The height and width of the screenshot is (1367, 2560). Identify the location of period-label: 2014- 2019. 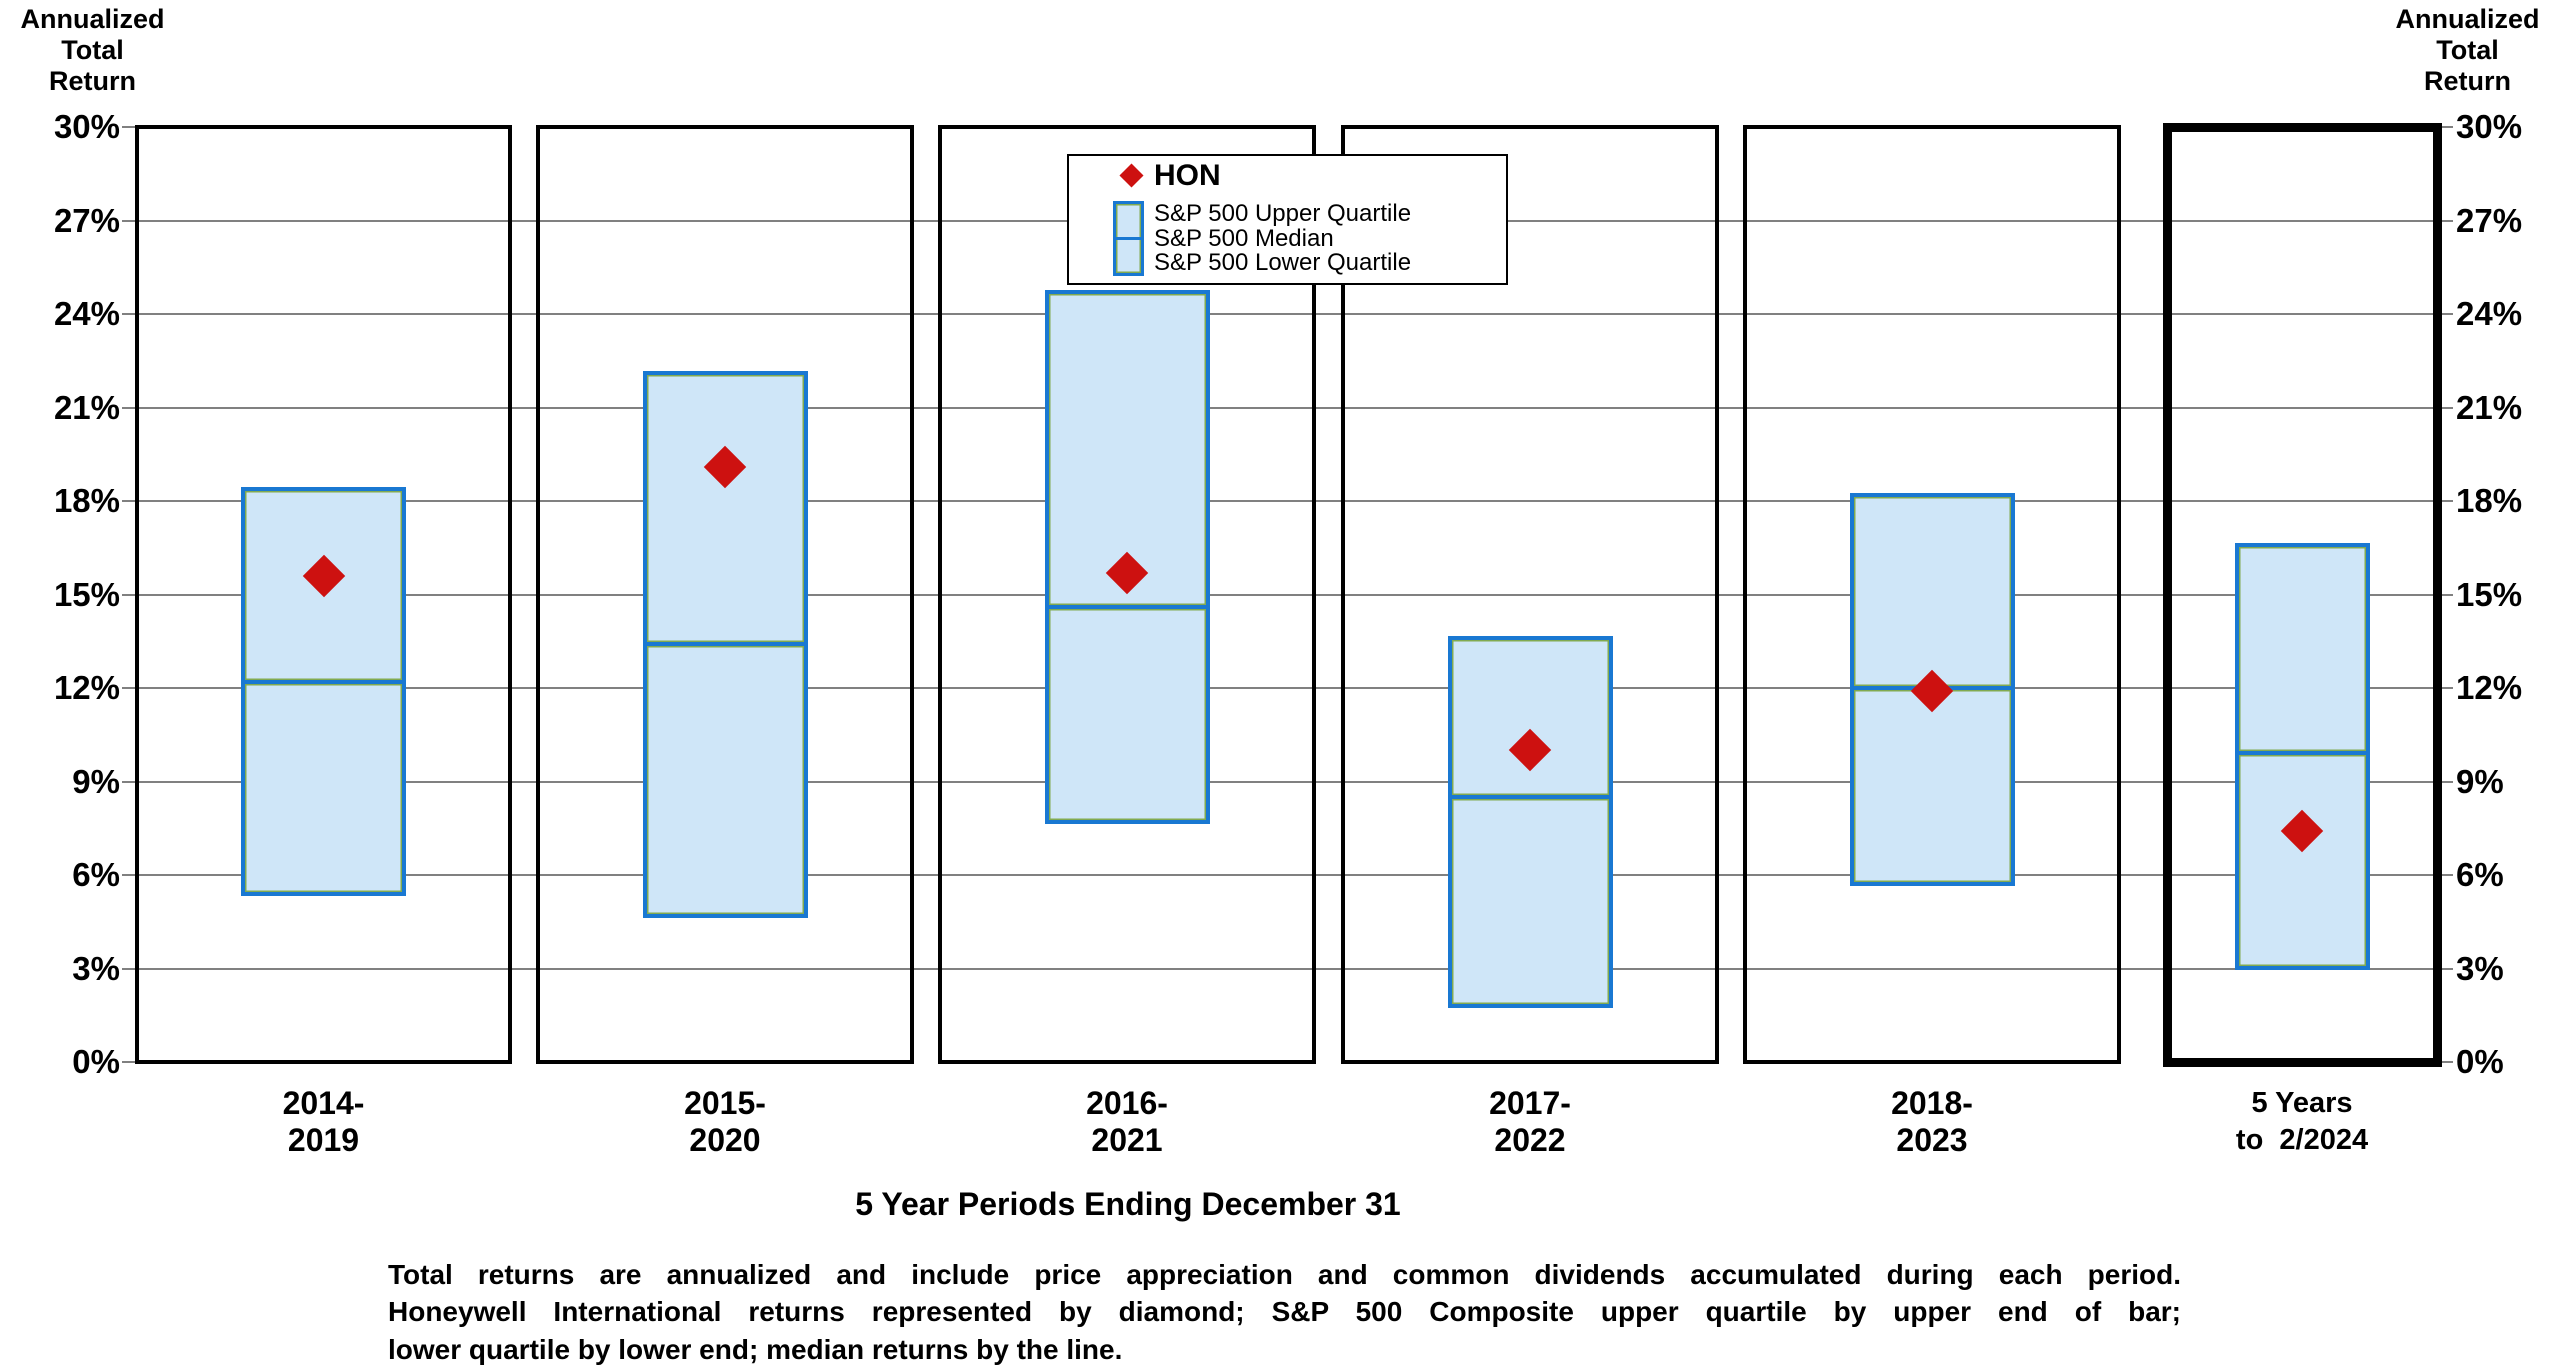
(324, 1122).